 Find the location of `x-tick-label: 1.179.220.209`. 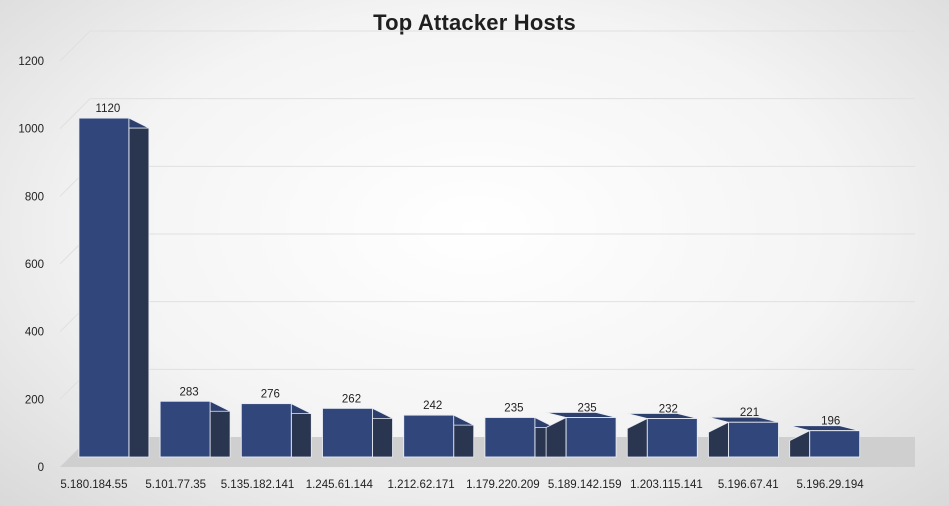

x-tick-label: 1.179.220.209 is located at coordinates (503, 485).